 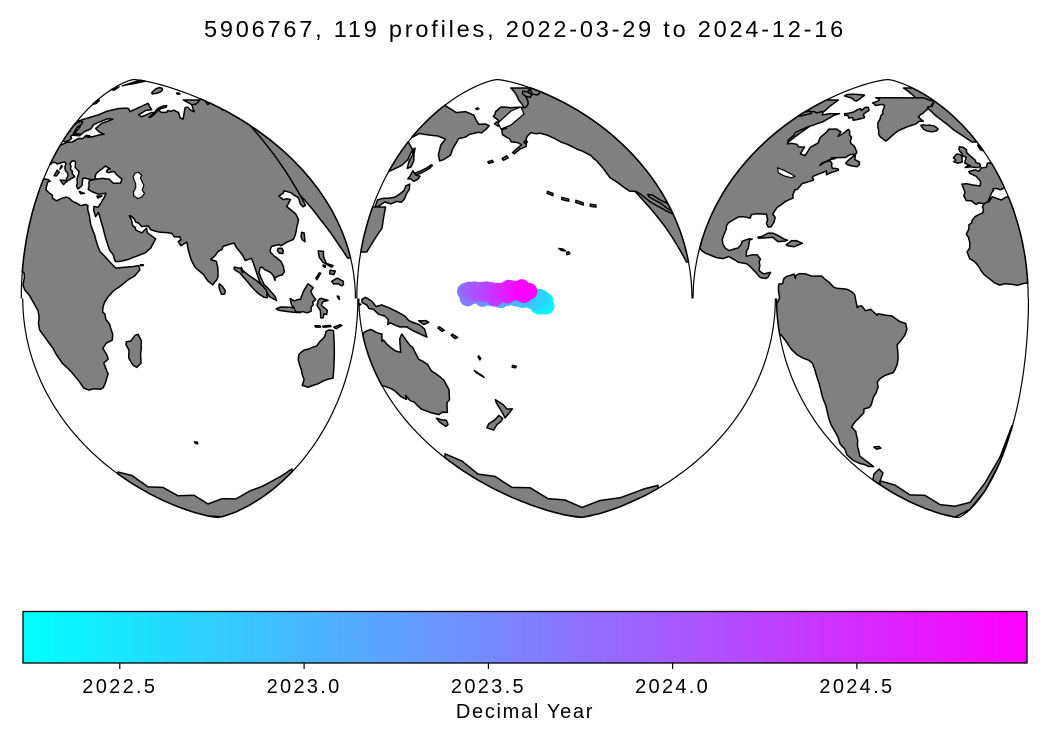 What do you see at coordinates (488, 687) in the screenshot?
I see `svg-text: 2023.5` at bounding box center [488, 687].